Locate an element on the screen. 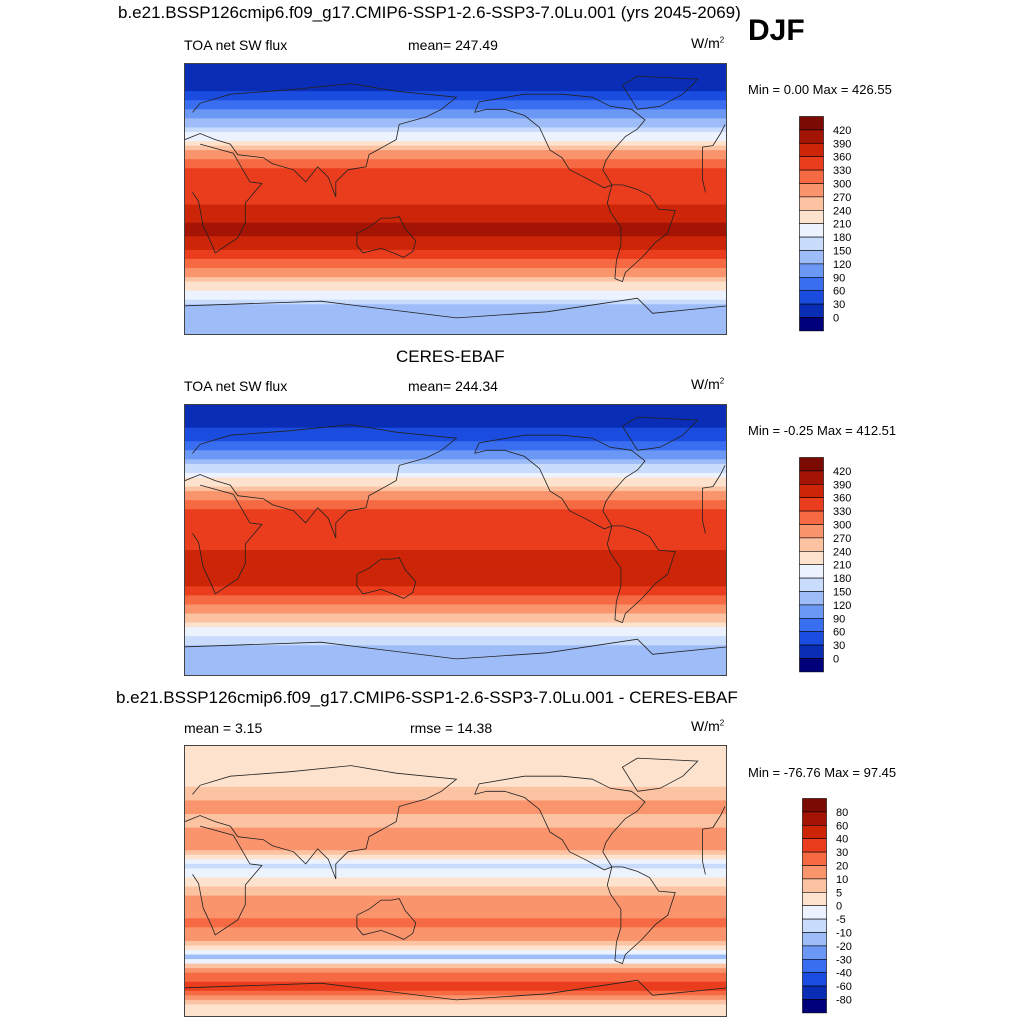 This screenshot has height=1024, width=1024. colorbar-tick-label: 390 is located at coordinates (842, 485).